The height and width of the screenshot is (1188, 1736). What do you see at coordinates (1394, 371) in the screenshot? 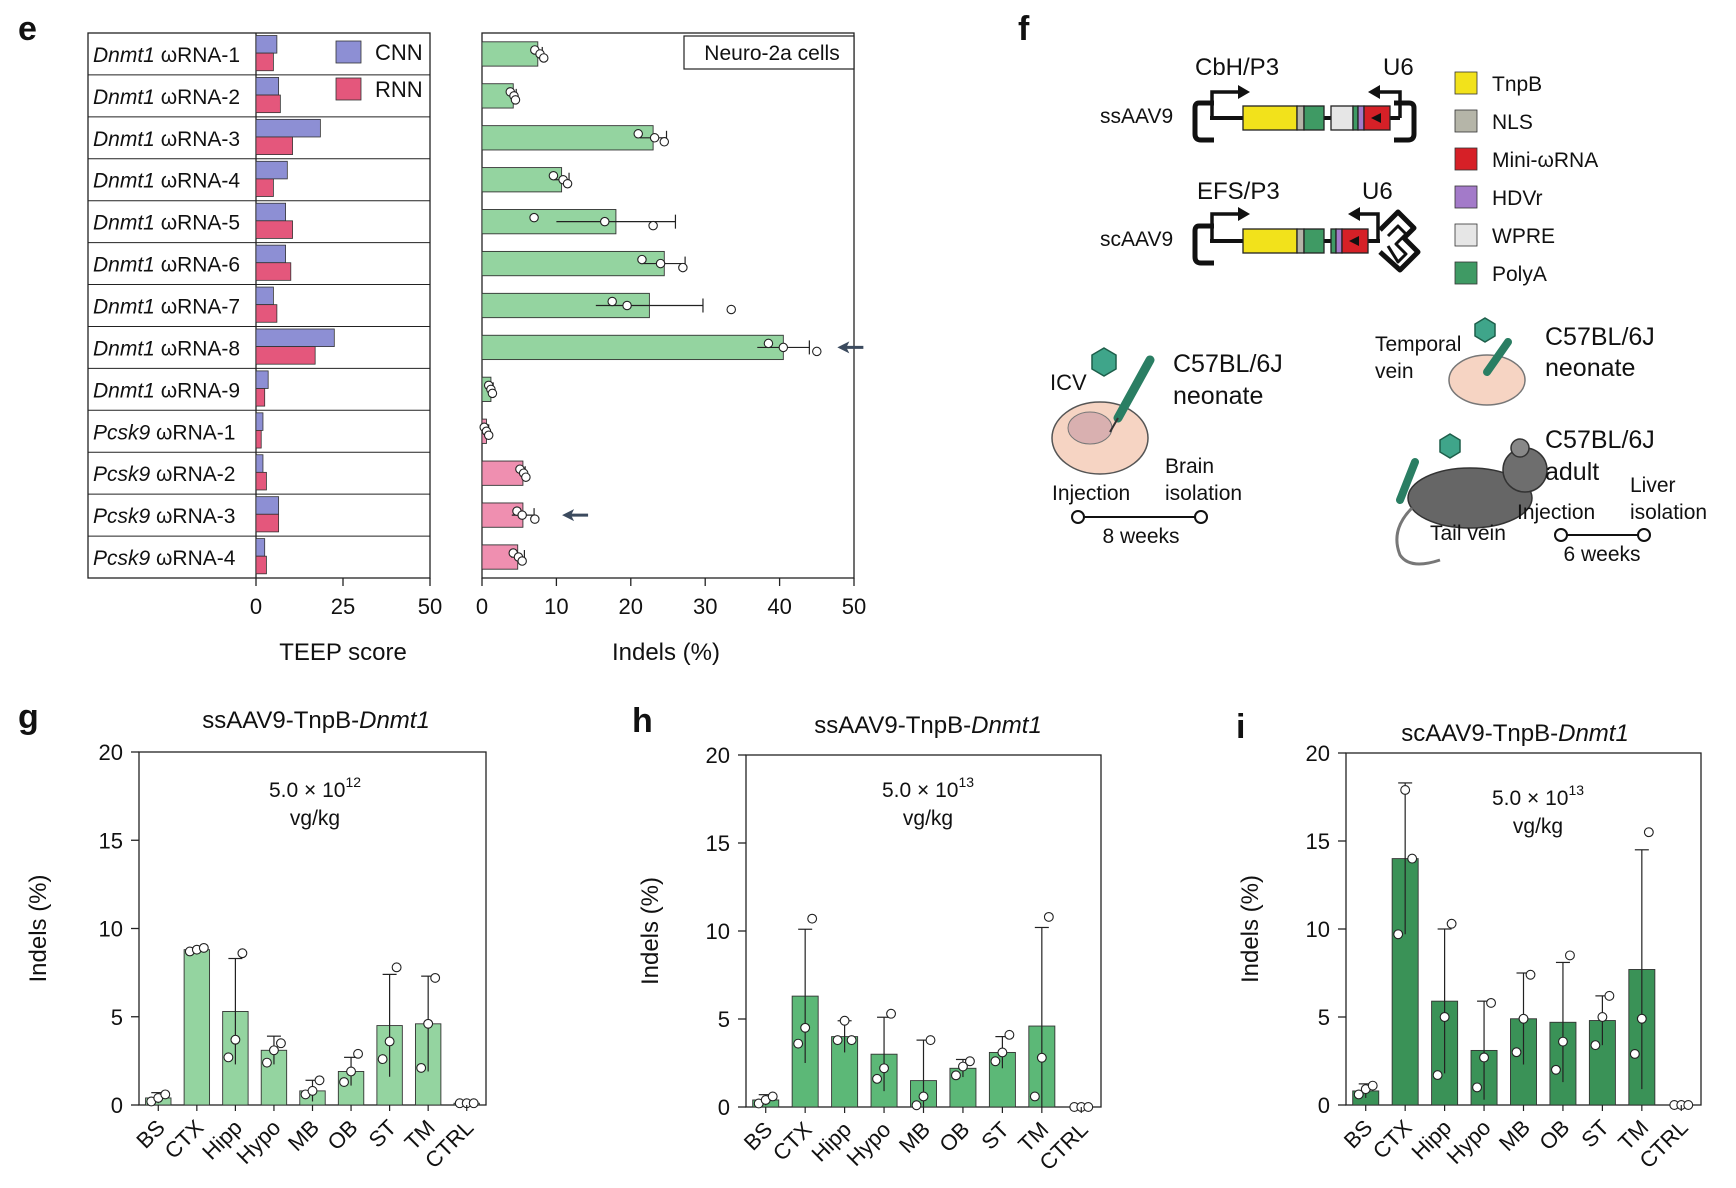
I see `vein-label: vein` at bounding box center [1394, 371].